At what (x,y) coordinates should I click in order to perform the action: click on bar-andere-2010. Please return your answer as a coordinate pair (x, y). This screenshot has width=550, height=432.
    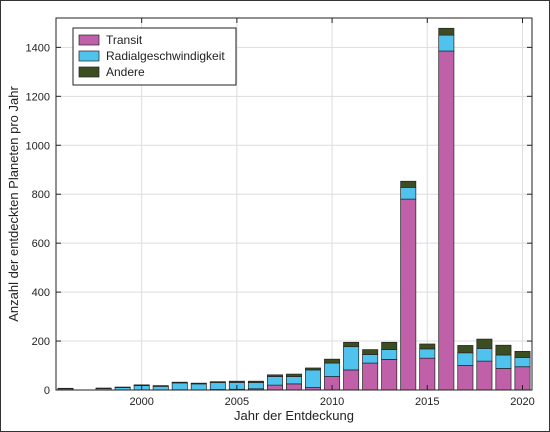
    Looking at the image, I should click on (332, 361).